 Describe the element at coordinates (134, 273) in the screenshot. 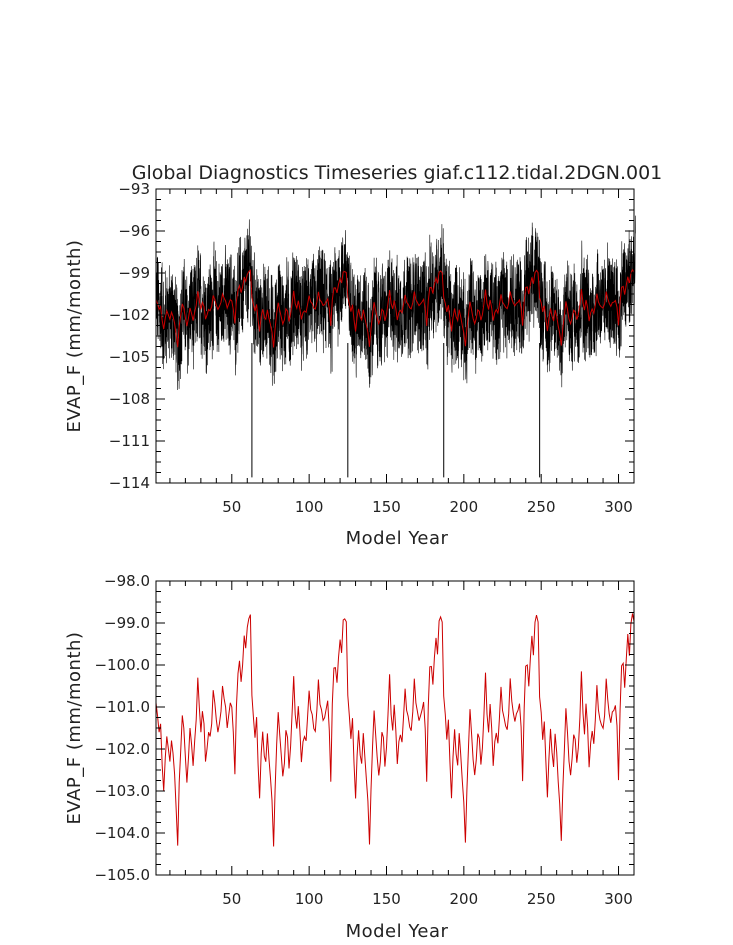

I see `y-tick-label: −99` at that location.